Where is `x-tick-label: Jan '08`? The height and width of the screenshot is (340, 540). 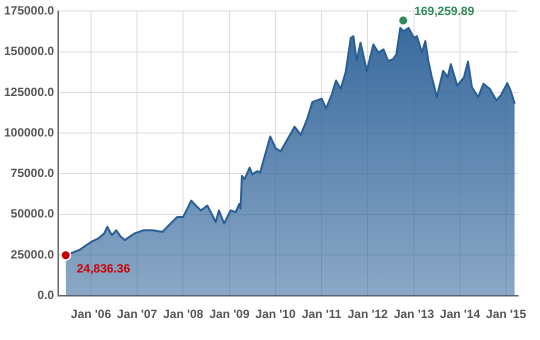
x-tick-label: Jan '08 is located at coordinates (183, 314).